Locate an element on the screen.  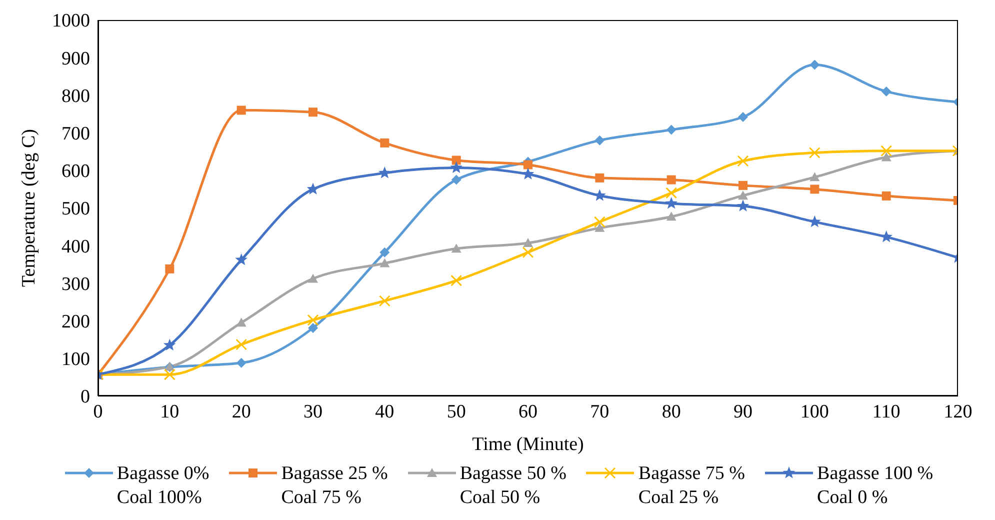
x-tick-label: 60 is located at coordinates (528, 411).